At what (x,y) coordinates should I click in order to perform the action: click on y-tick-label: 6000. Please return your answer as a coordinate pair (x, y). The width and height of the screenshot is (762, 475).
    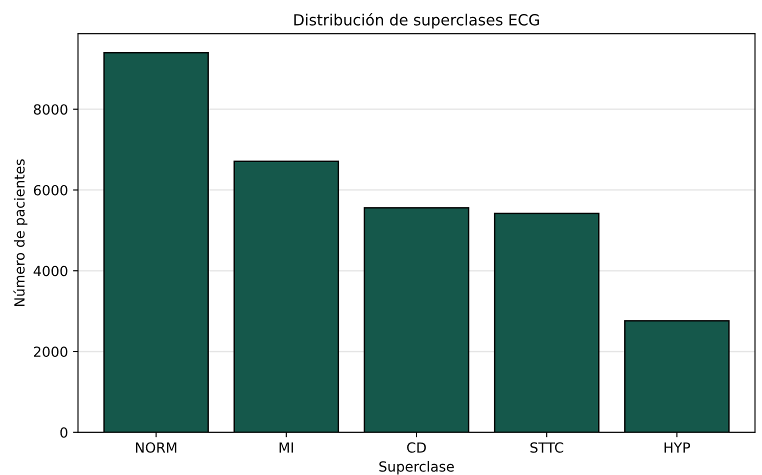
    Looking at the image, I should click on (51, 190).